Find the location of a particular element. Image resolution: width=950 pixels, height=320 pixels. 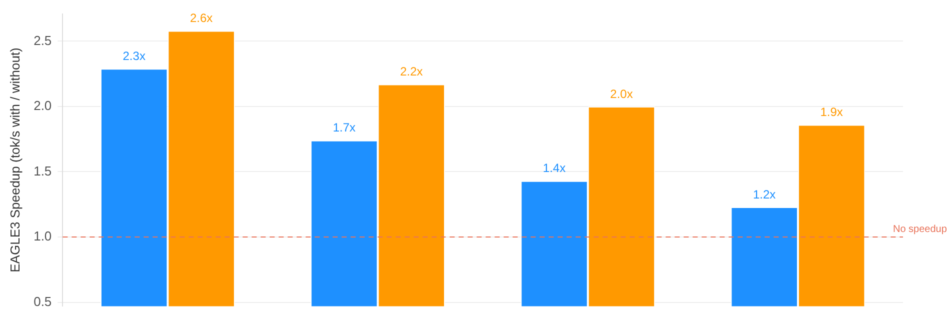

data-label: 1.9x is located at coordinates (831, 112).